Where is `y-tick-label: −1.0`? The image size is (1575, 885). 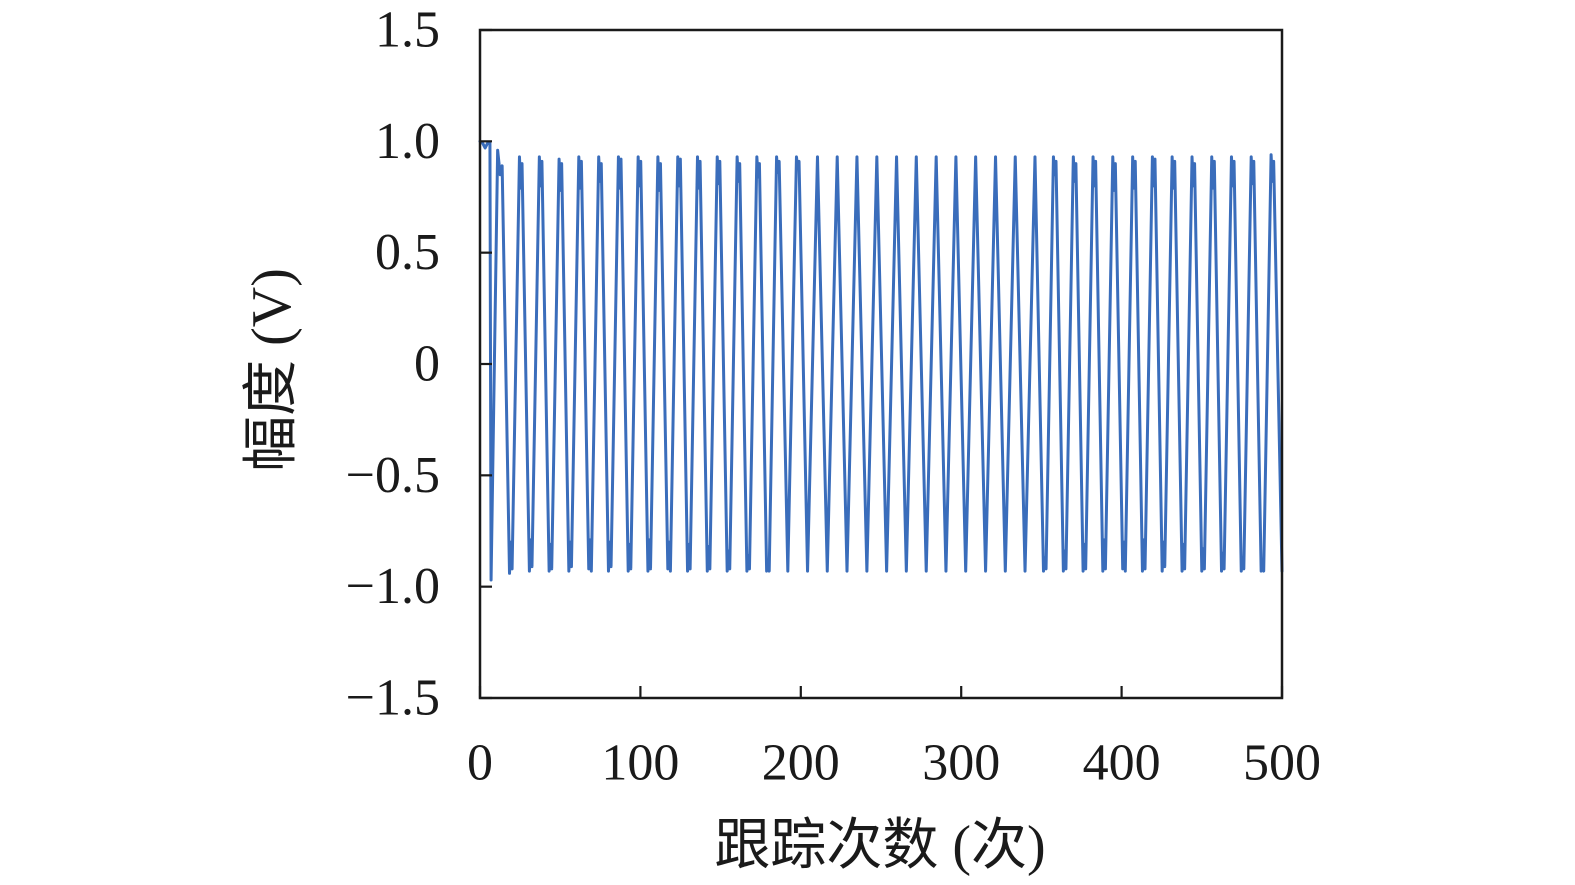
y-tick-label: −1.0 is located at coordinates (393, 586).